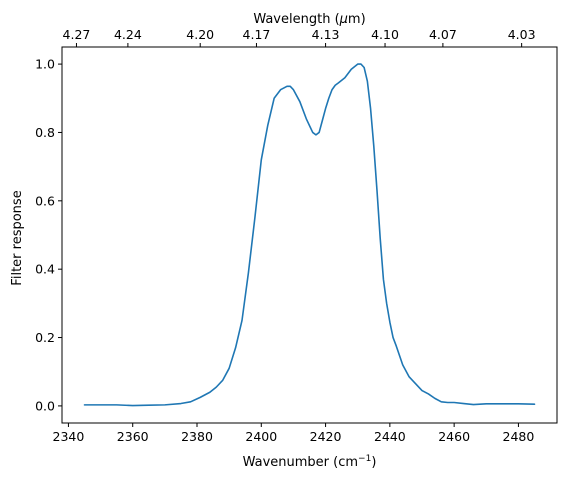 The width and height of the screenshot is (570, 480). Describe the element at coordinates (519, 436) in the screenshot. I see `x-tick-label: 2480` at that location.